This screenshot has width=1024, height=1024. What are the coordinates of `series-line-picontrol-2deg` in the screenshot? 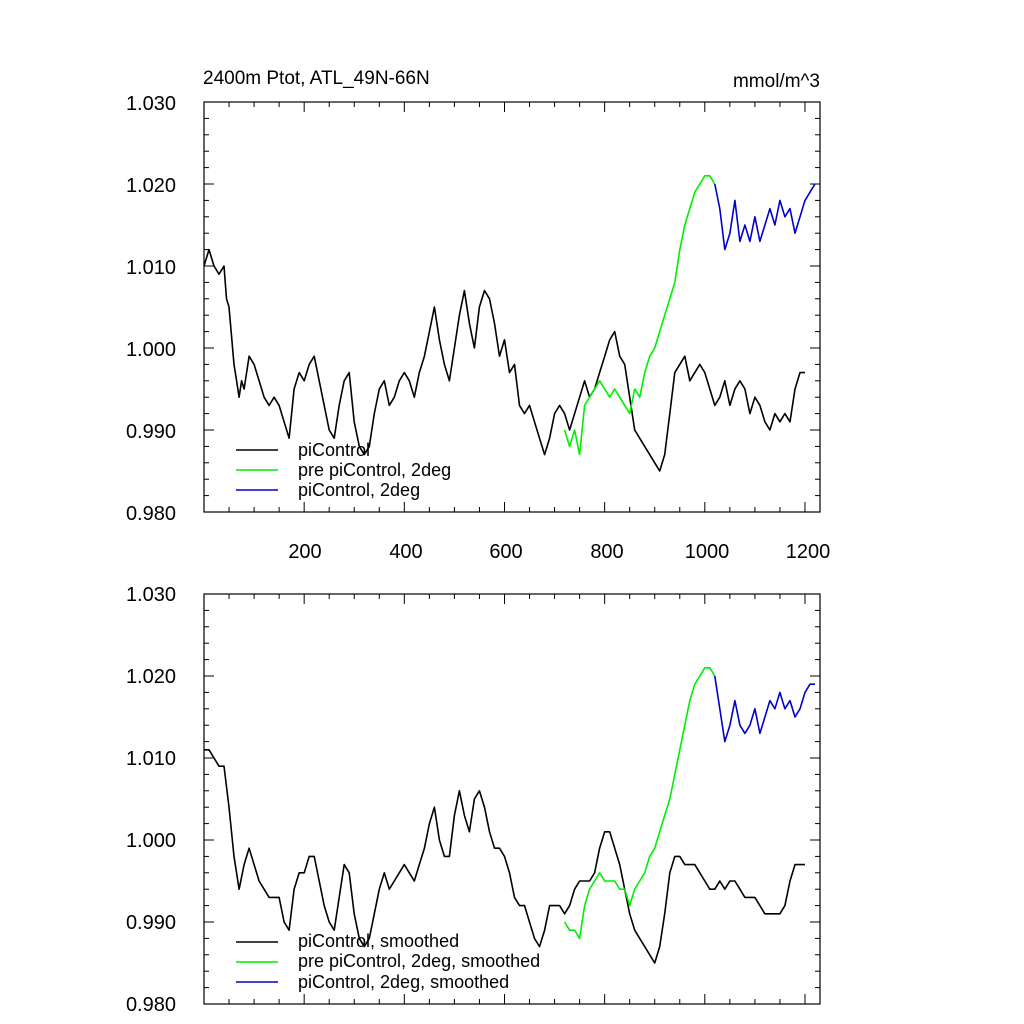 It's located at (765, 217).